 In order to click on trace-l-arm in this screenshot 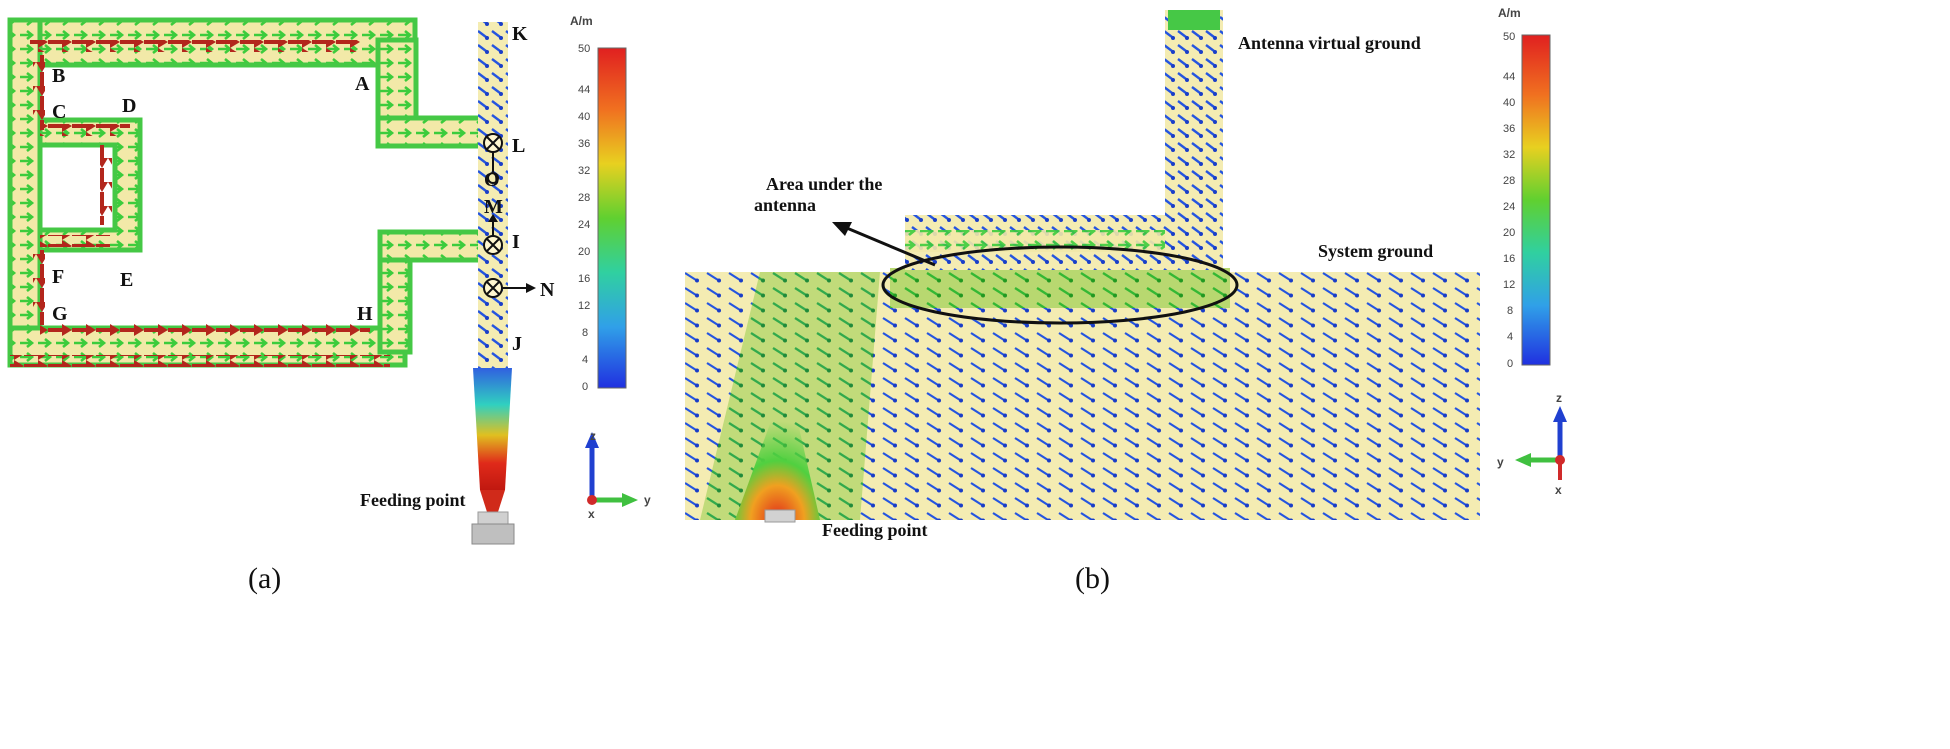, I will do `click(434, 132)`.